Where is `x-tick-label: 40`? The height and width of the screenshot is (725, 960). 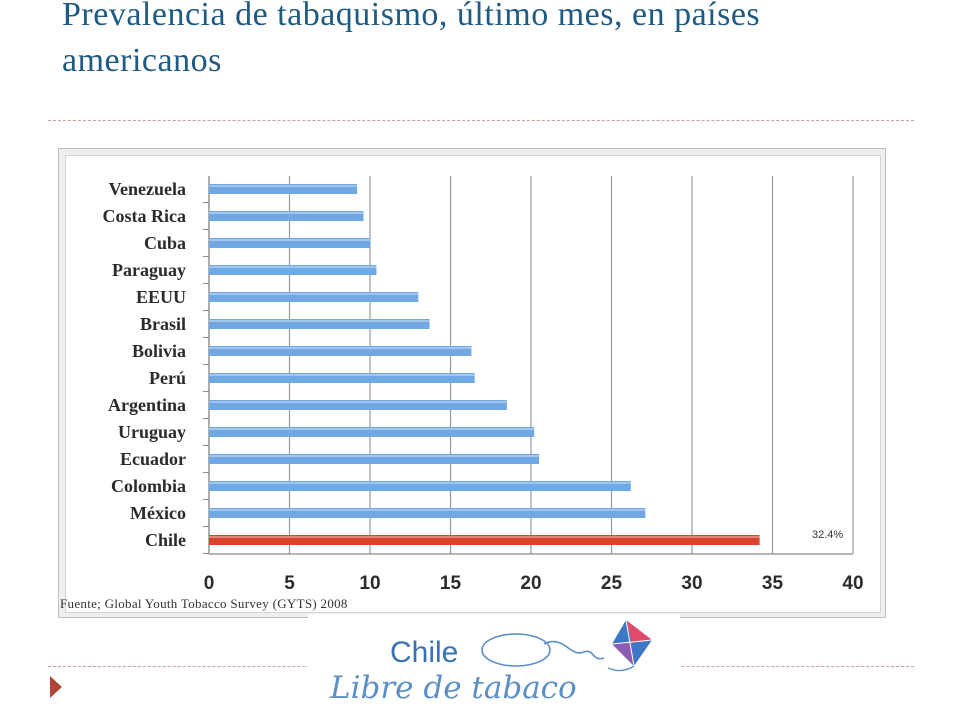
x-tick-label: 40 is located at coordinates (852, 583).